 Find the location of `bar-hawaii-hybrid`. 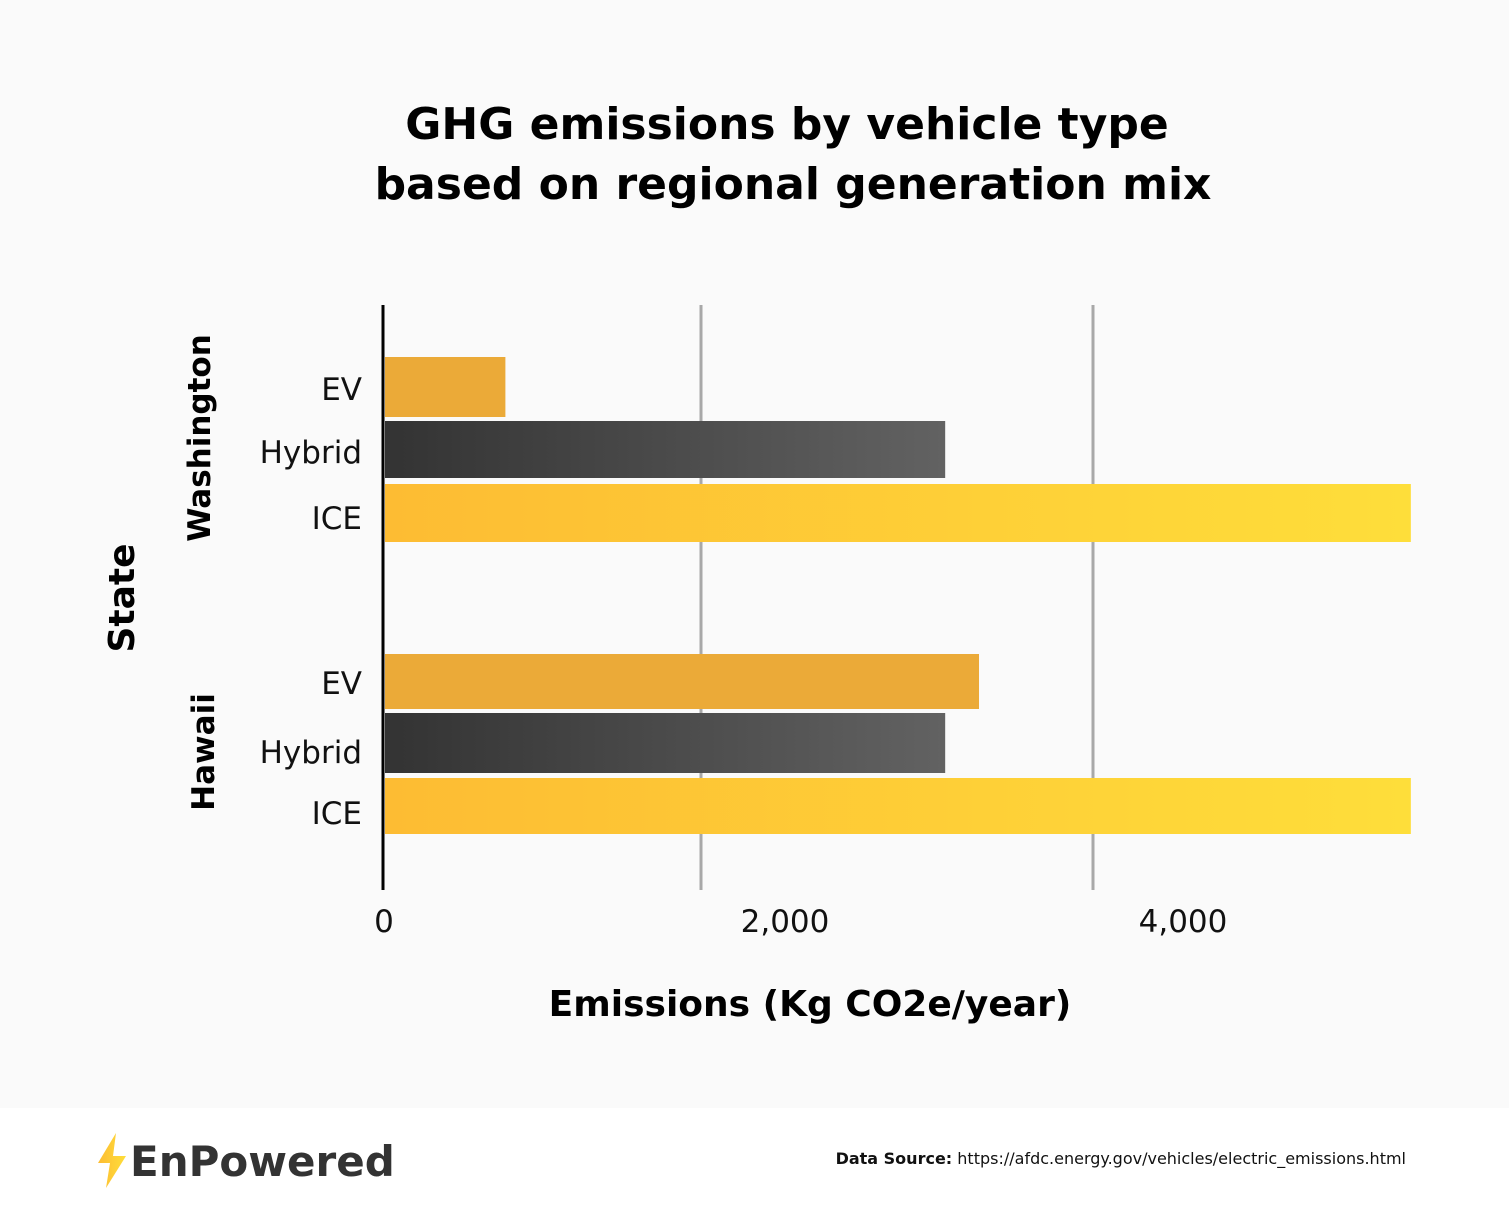

bar-hawaii-hybrid is located at coordinates (665, 743).